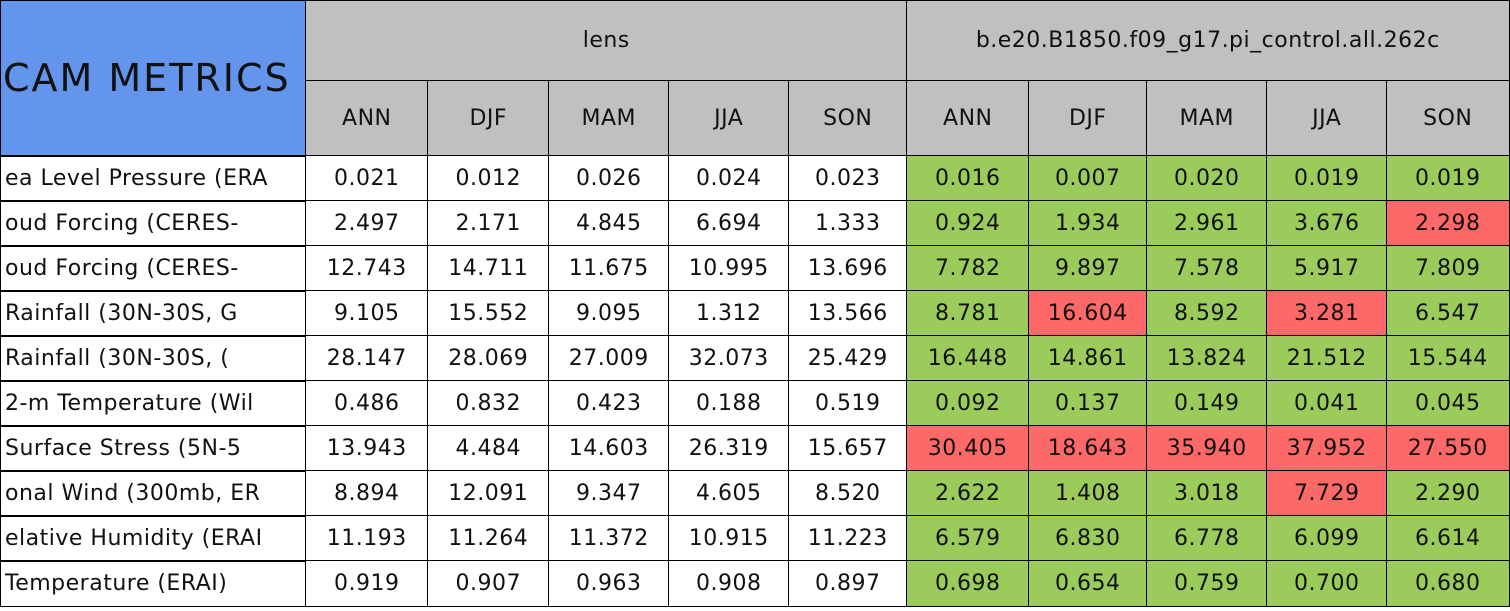  Describe the element at coordinates (1207, 493) in the screenshot. I see `value-cell: 3.018` at that location.